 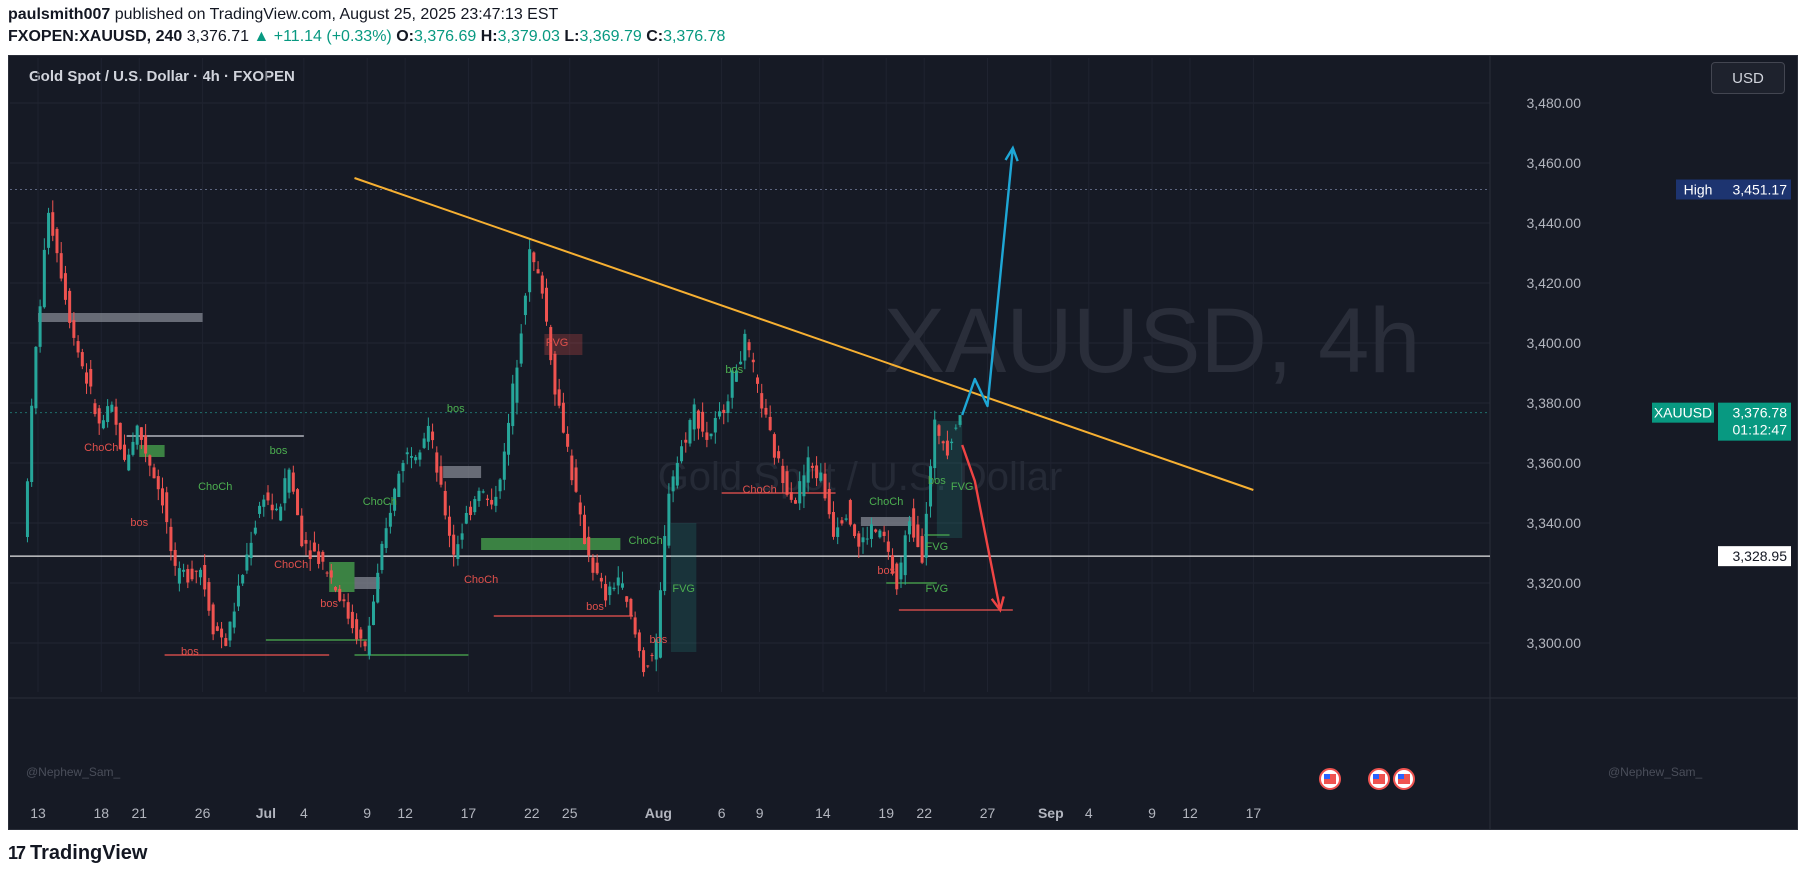 I want to click on x-tick-label: 19, so click(x=886, y=813).